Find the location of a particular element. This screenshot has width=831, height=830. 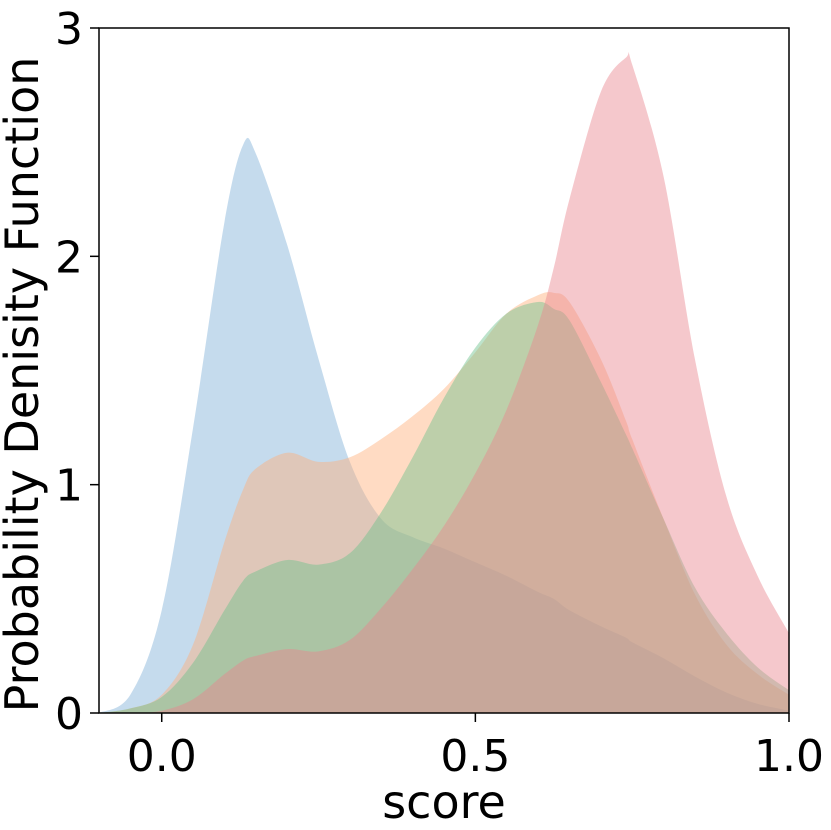

y-tick-label: 1 is located at coordinates (69, 486).